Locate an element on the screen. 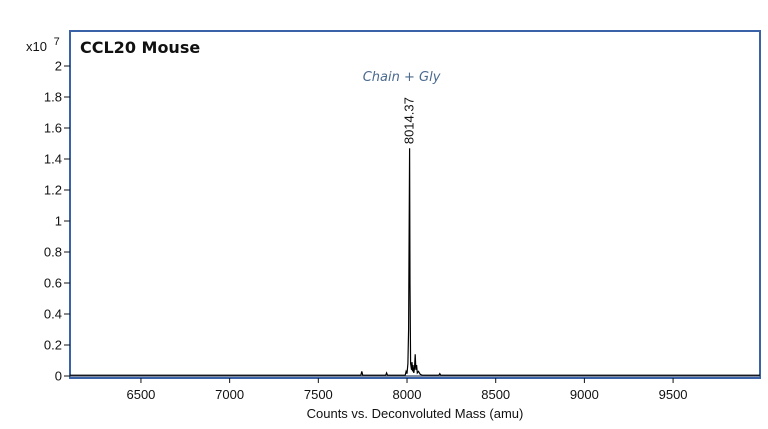 The image size is (768, 429). y-multiplier-base: x10 is located at coordinates (36, 46).